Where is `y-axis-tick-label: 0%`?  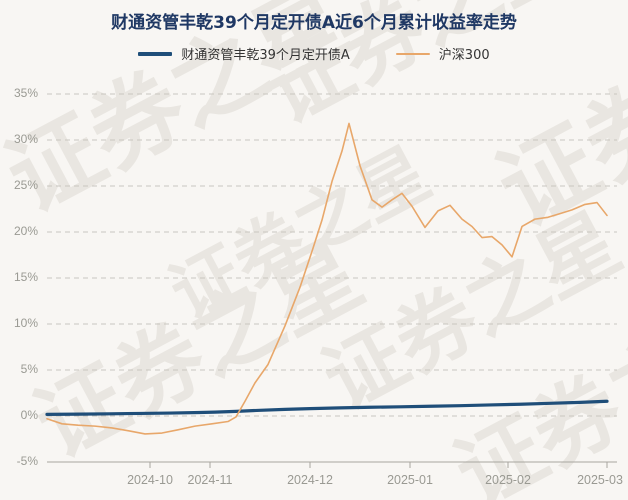 y-axis-tick-label: 0% is located at coordinates (30, 415).